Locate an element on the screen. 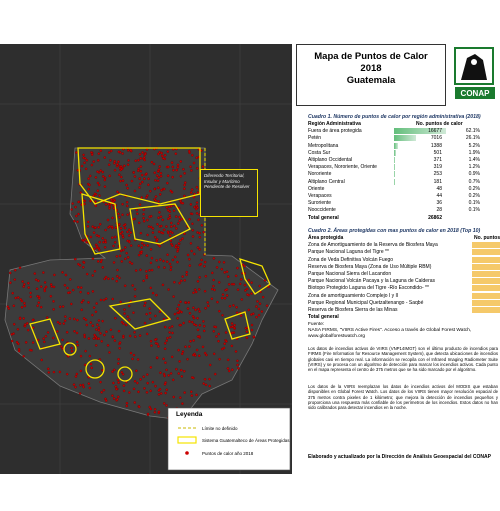 The image size is (500, 511). cell: Oriente is located at coordinates (316, 188).